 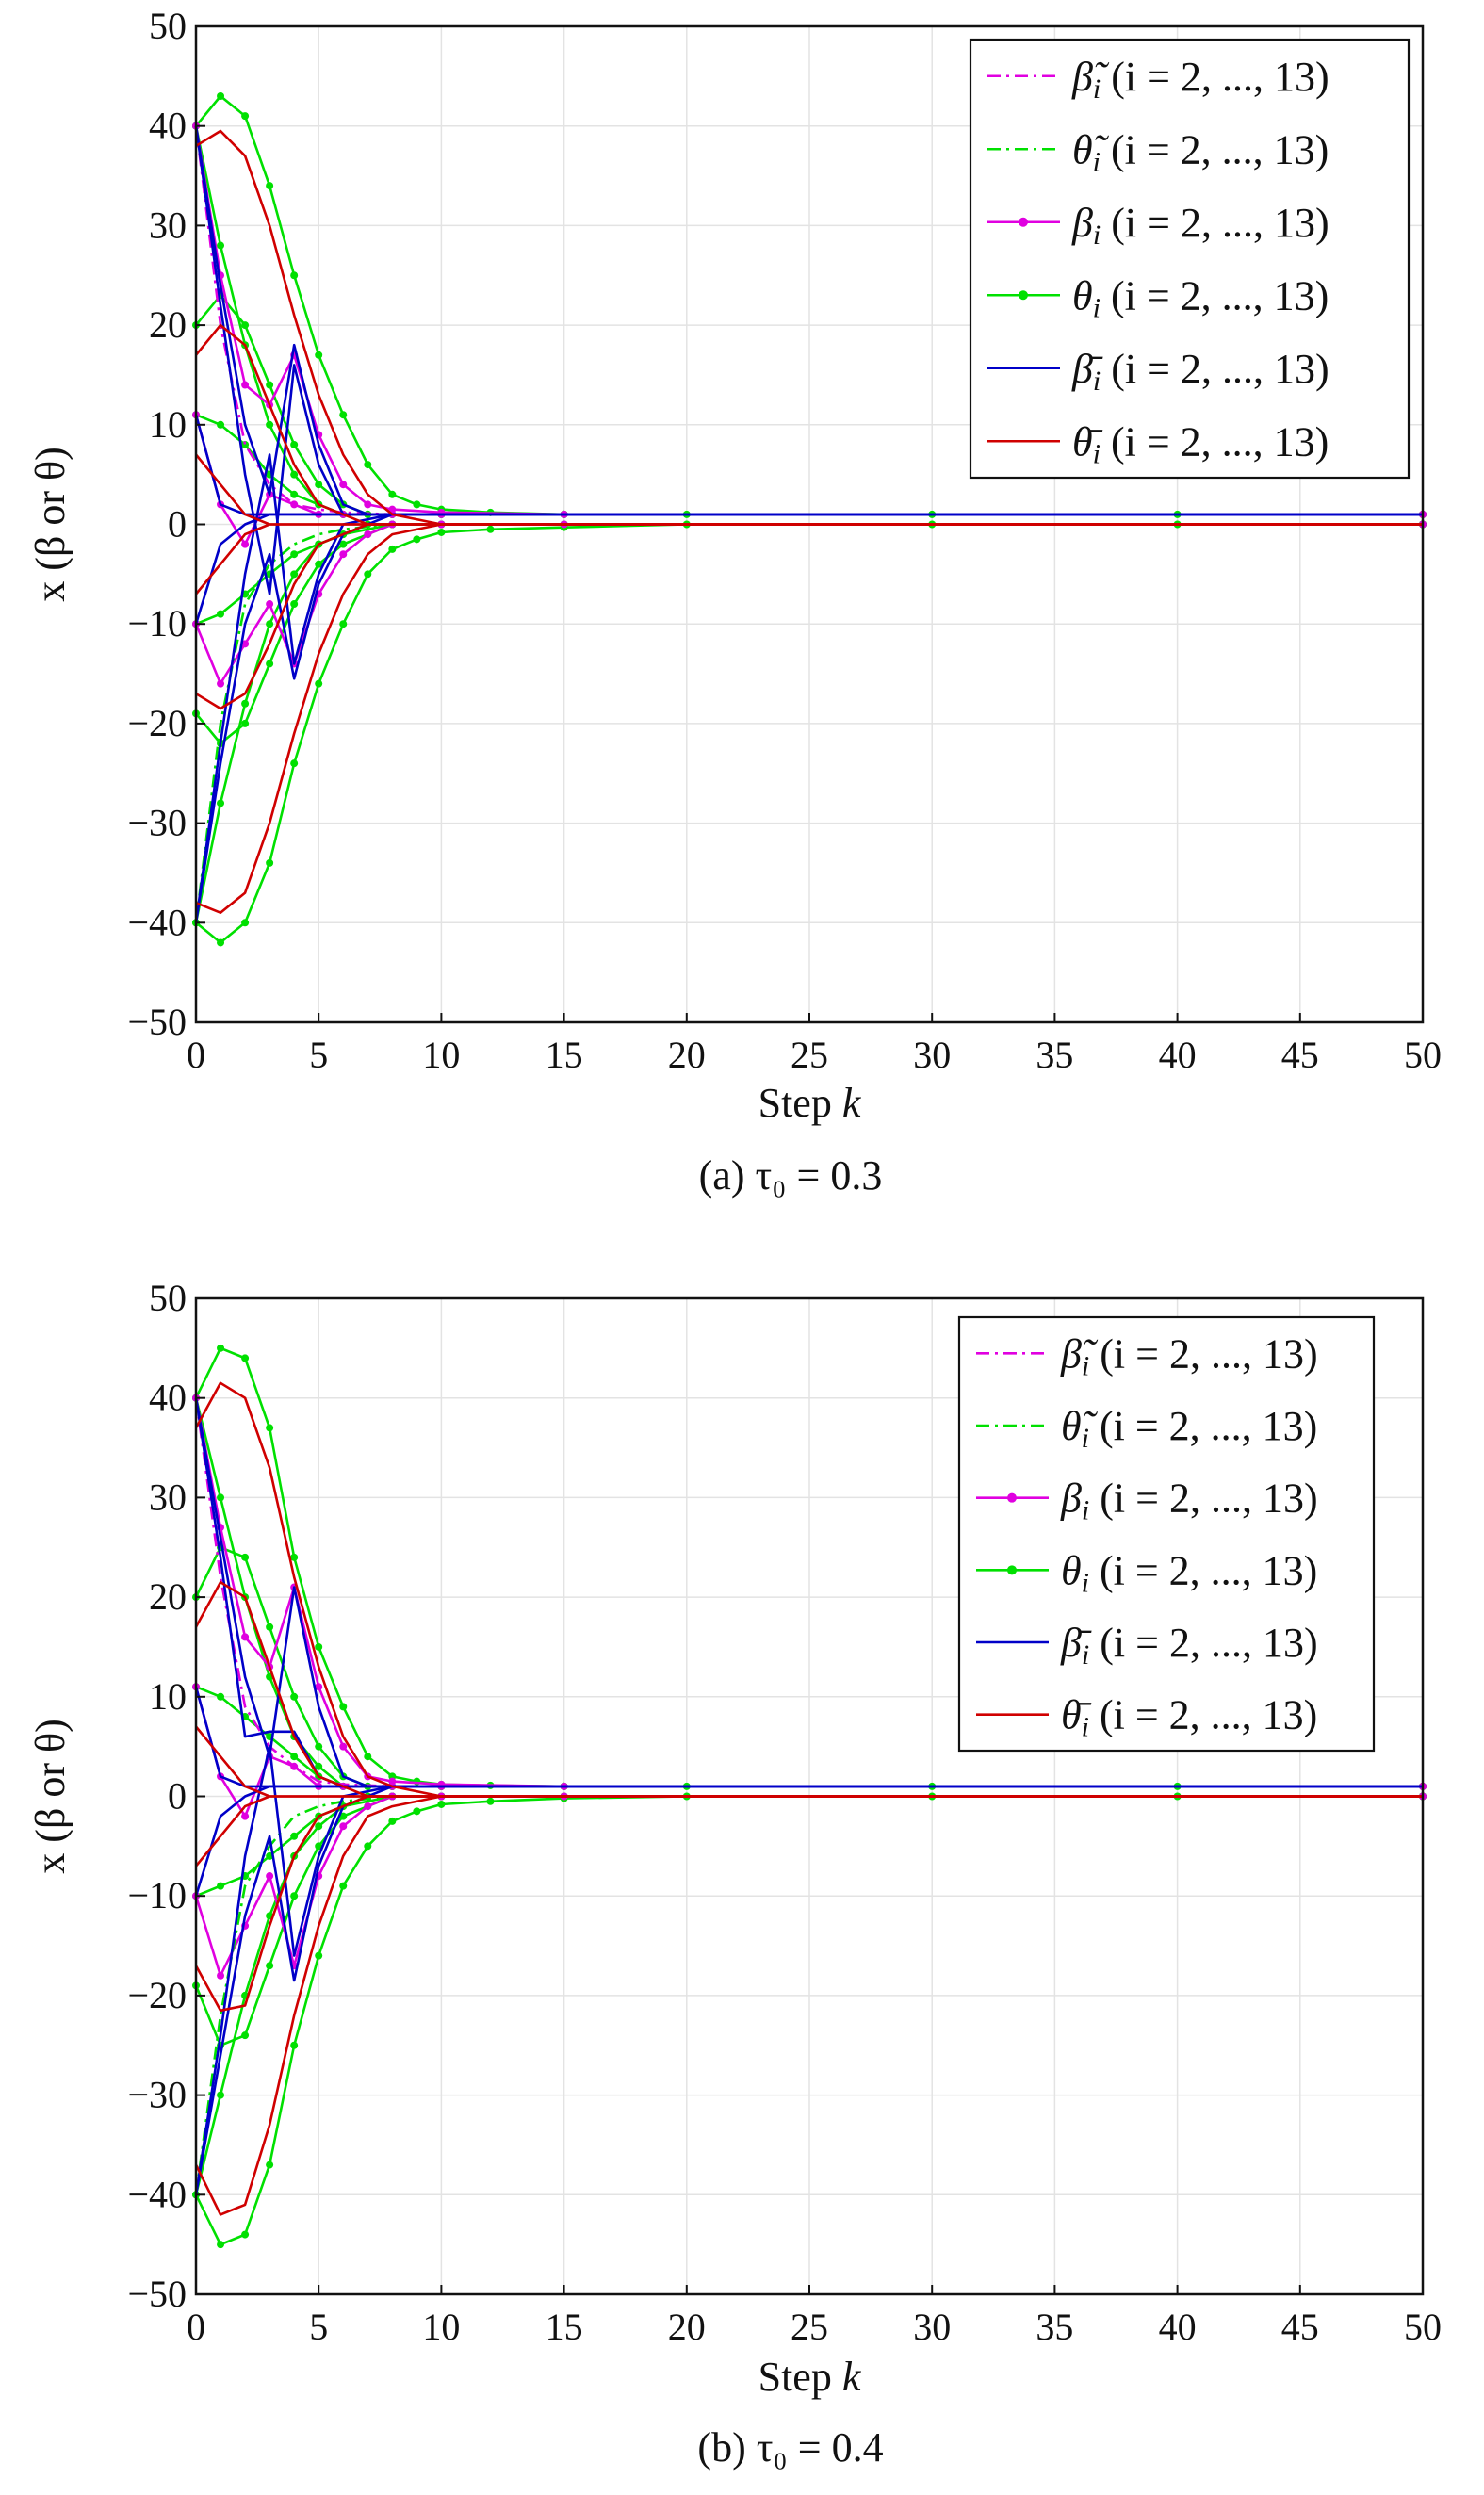 I want to click on panel-caption: (b) τ₀ = 0.4, so click(x=790, y=2447).